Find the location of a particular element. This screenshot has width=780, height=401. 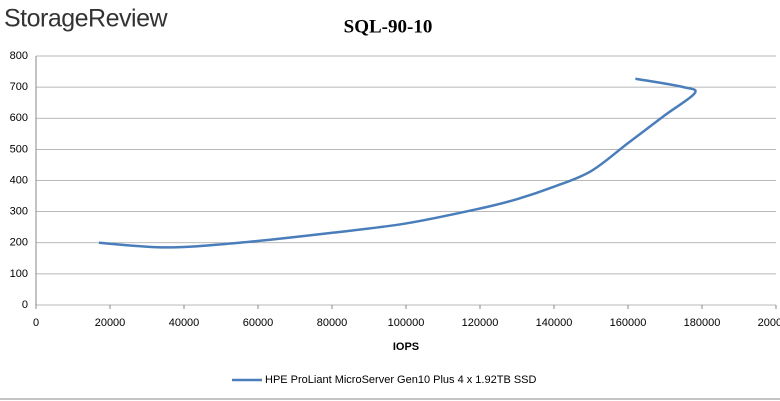

y-tick-label: 300 is located at coordinates (19, 212).